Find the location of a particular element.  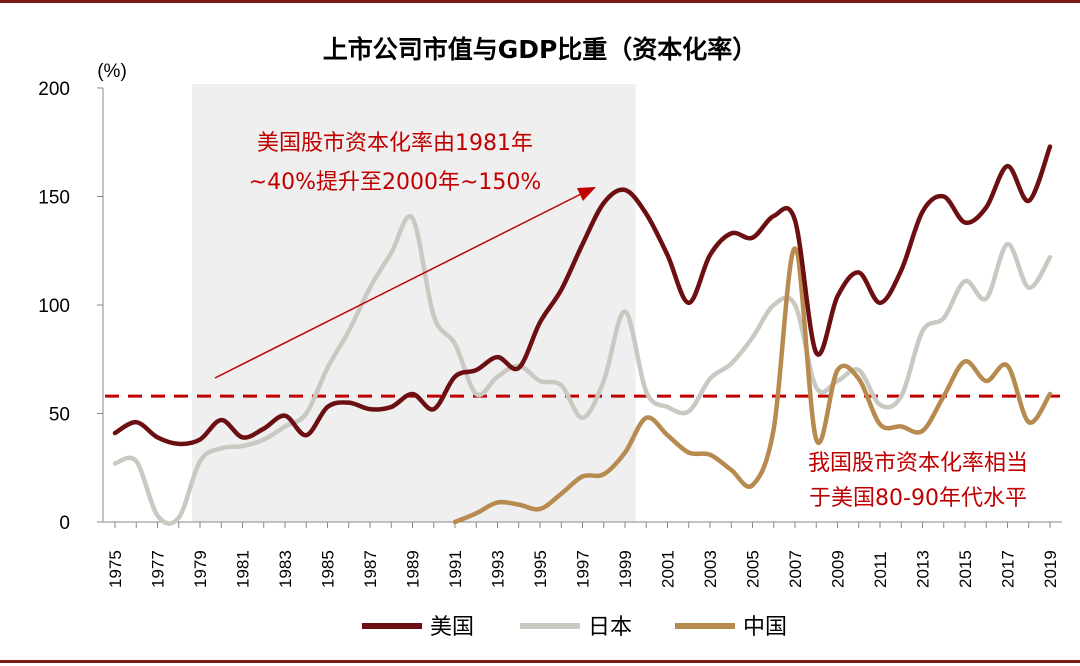

x-tick-label: 2009 is located at coordinates (838, 569).